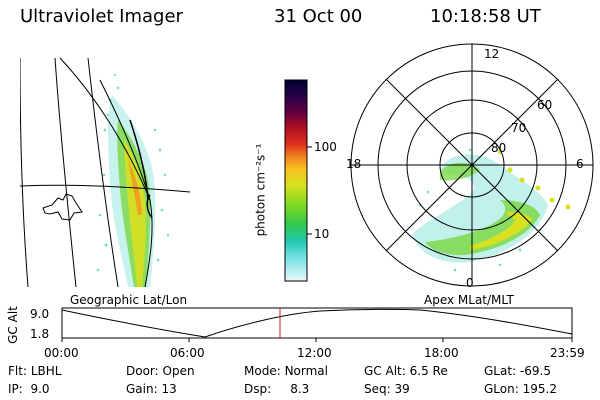  Describe the element at coordinates (296, 180) in the screenshot. I see `colorbar` at that location.